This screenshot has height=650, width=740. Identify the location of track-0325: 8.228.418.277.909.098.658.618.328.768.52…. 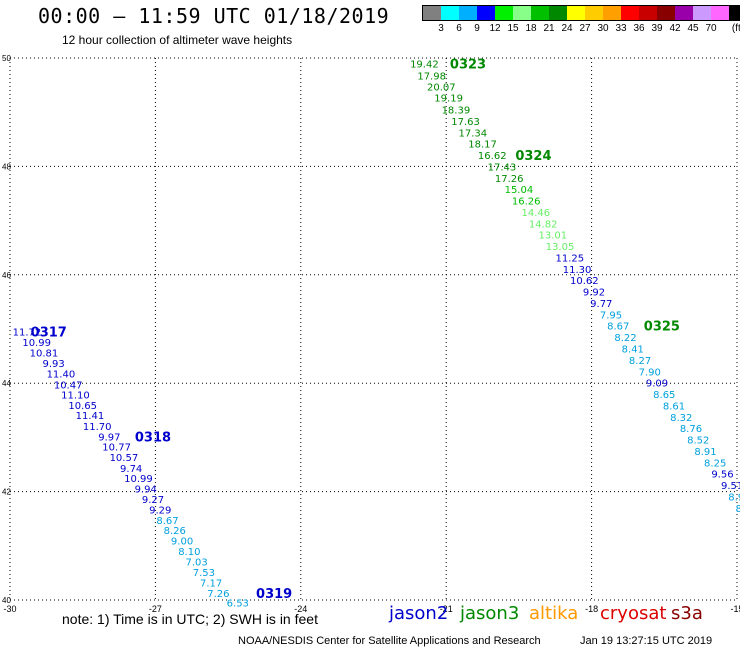
(677, 417).